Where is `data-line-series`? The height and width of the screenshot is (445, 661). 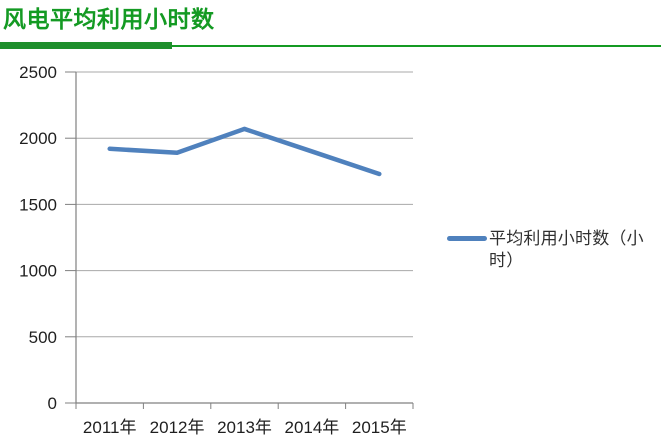
data-line-series is located at coordinates (244, 151).